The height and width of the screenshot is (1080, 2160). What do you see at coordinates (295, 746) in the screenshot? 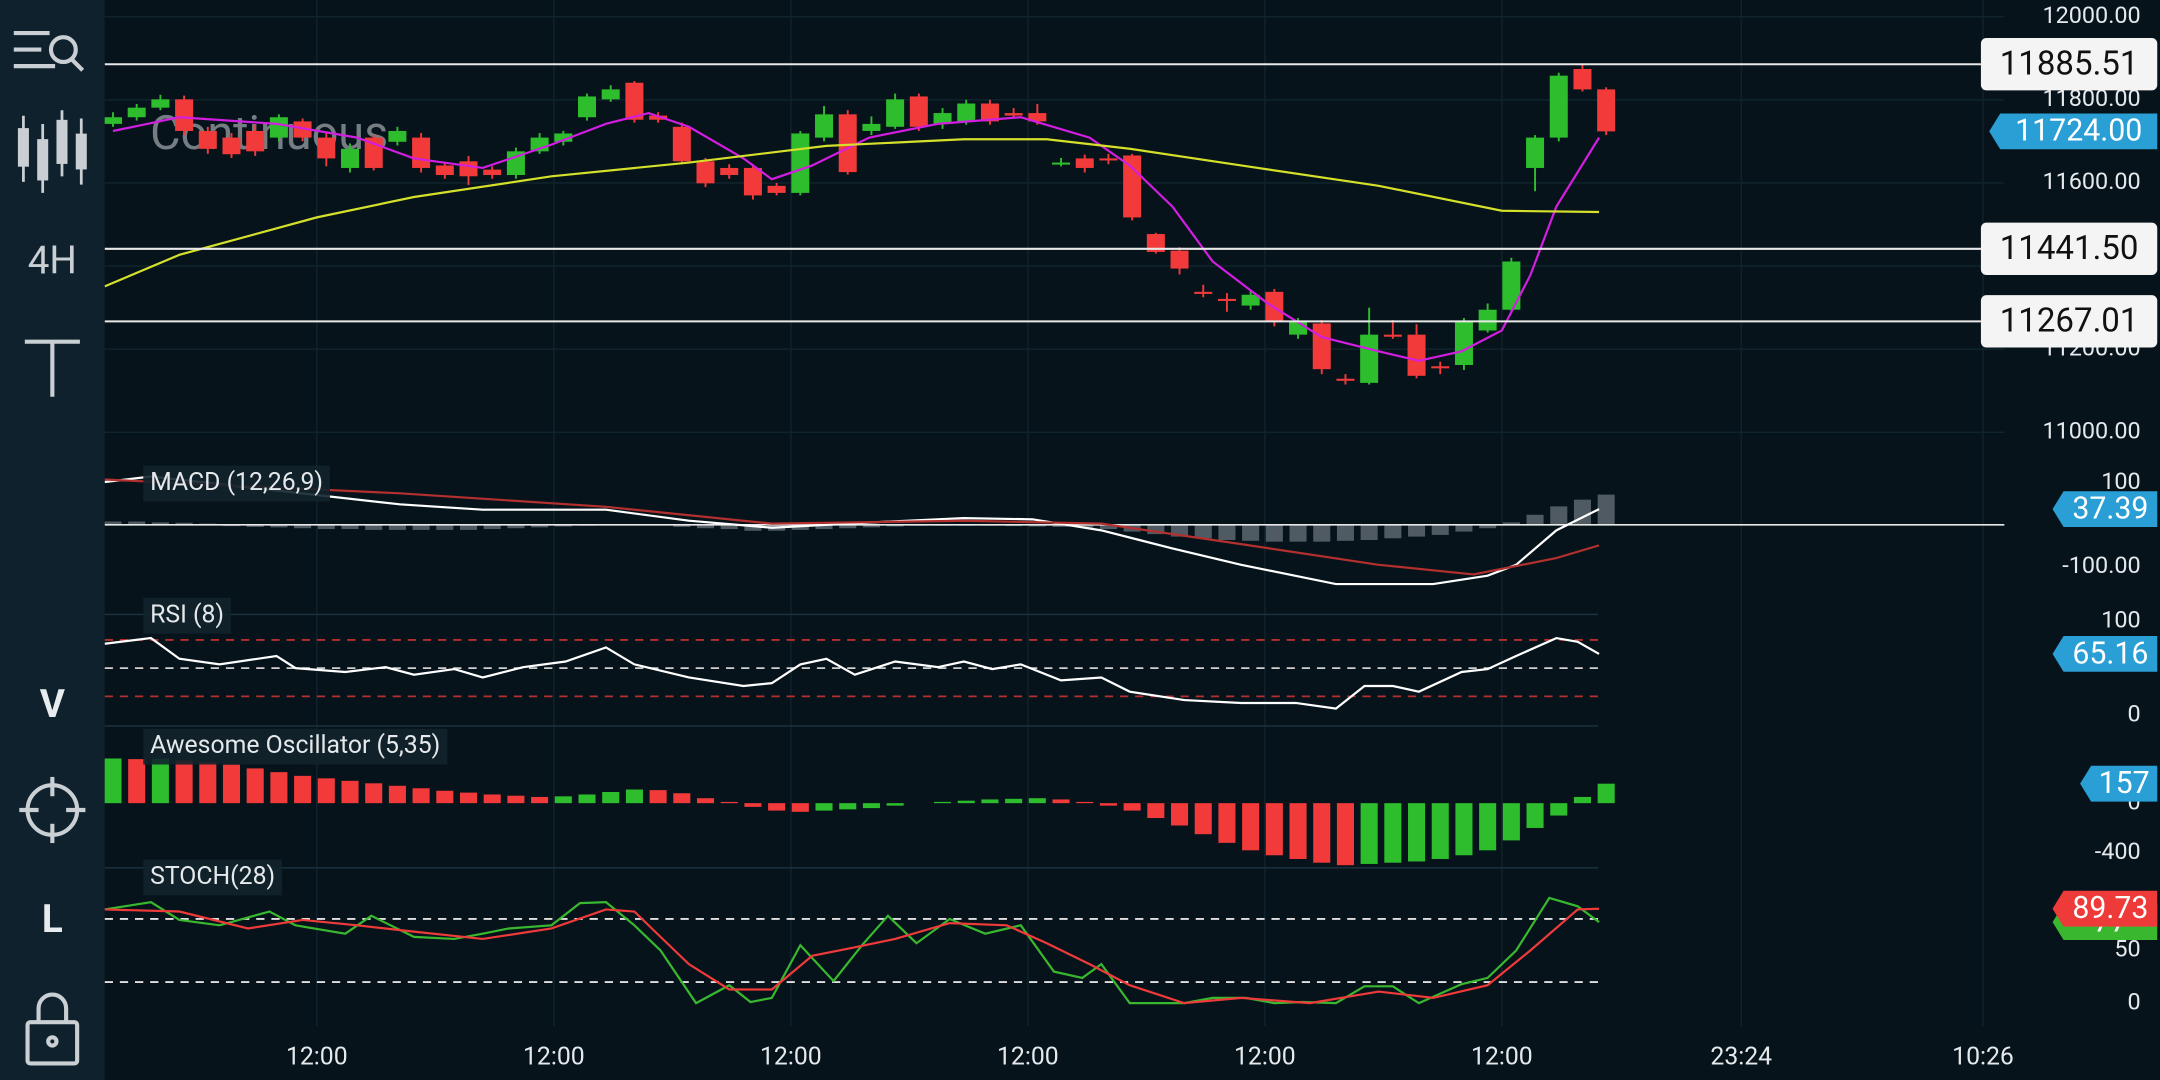
I see `indicator-title: Awesome Oscillator (5,35)` at bounding box center [295, 746].